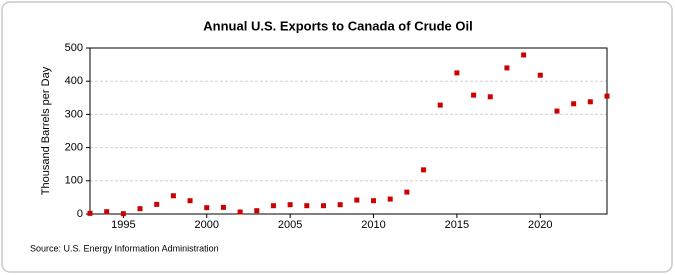 This screenshot has width=675, height=275. I want to click on x-tick-label: 2000, so click(206, 225).